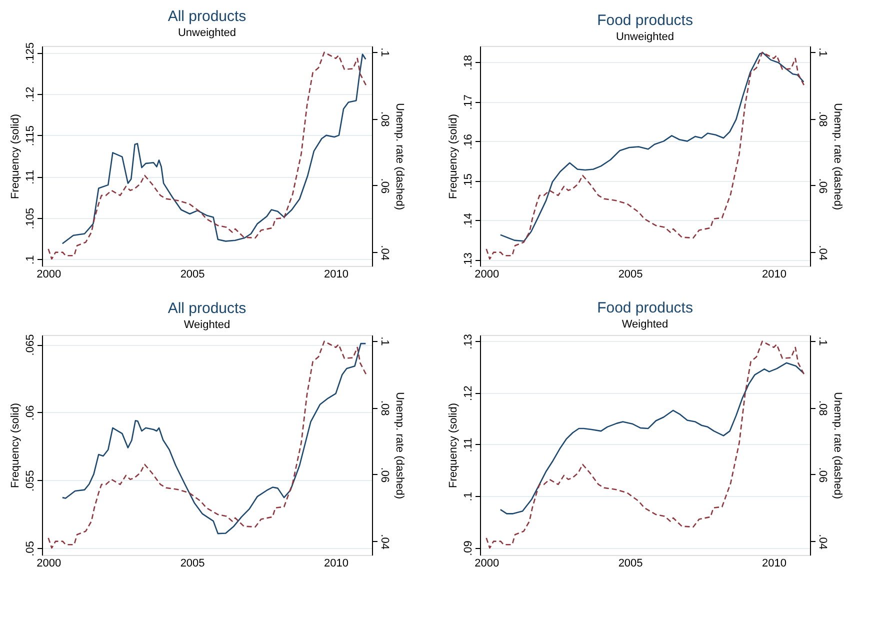  What do you see at coordinates (468, 220) in the screenshot?
I see `y-tick-label: .14` at bounding box center [468, 220].